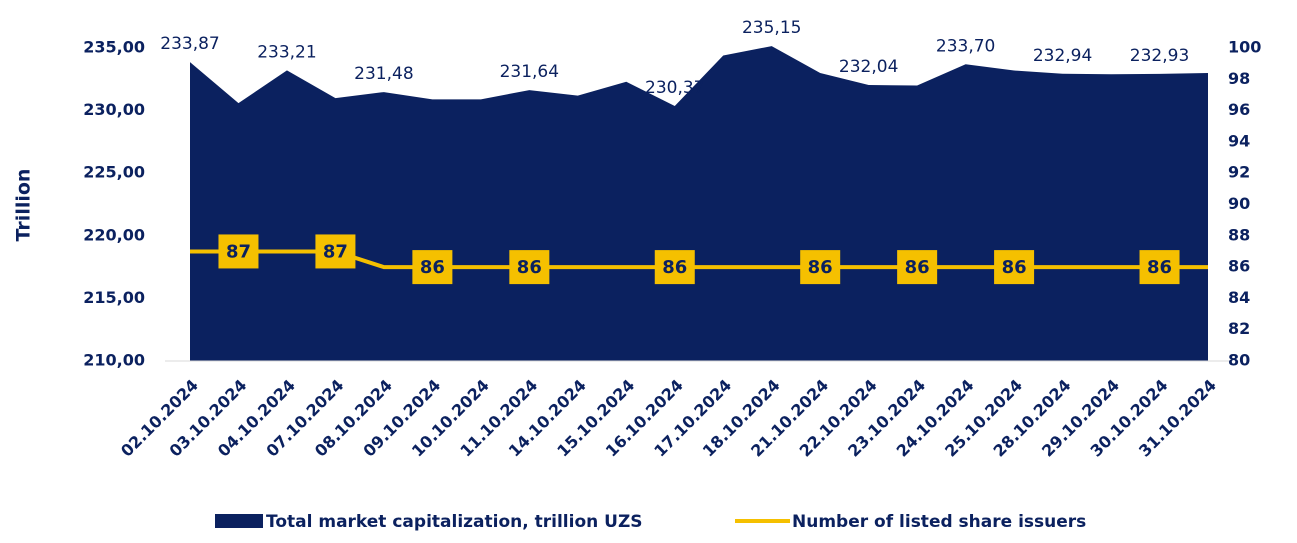 This screenshot has width=1297, height=543. I want to click on data-label: 230,37, so click(674, 88).